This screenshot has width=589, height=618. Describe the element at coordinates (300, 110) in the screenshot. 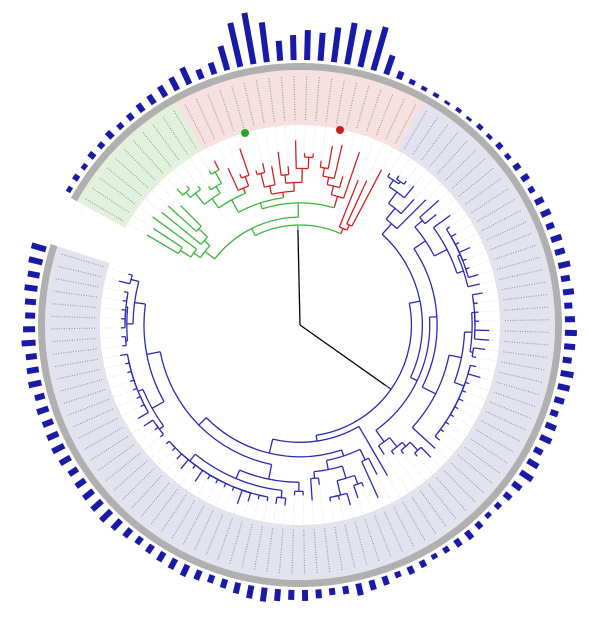

I see `clade-band` at that location.